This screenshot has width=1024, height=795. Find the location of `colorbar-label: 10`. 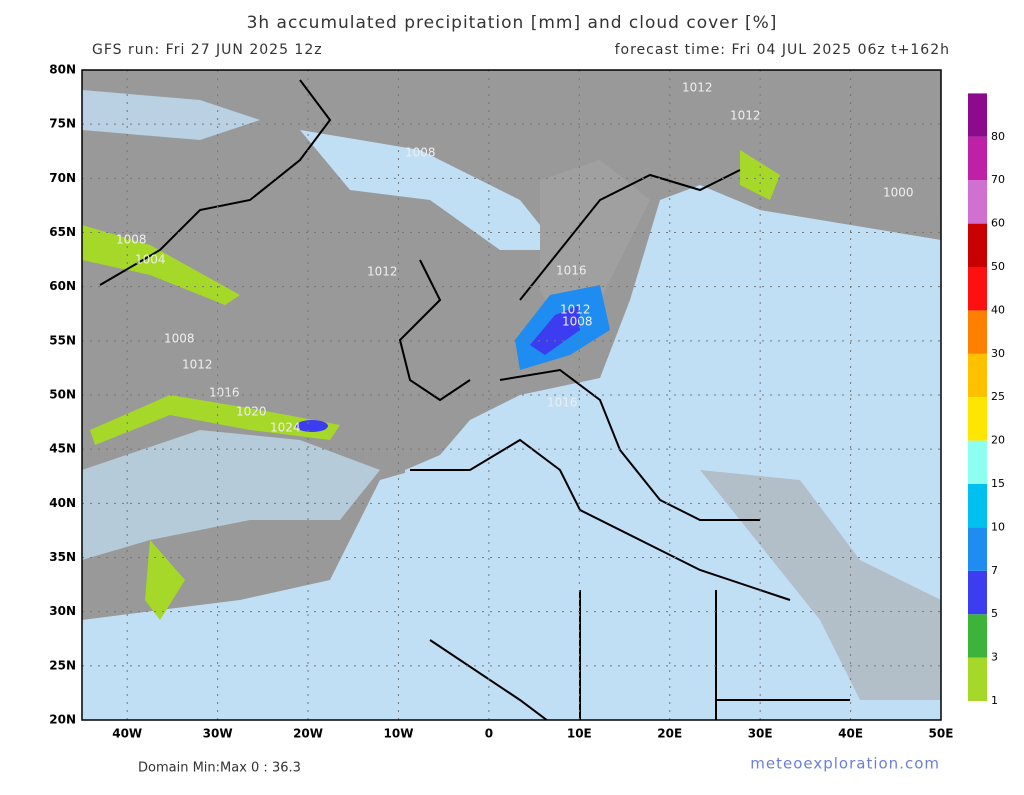

colorbar-label: 10 is located at coordinates (998, 526).